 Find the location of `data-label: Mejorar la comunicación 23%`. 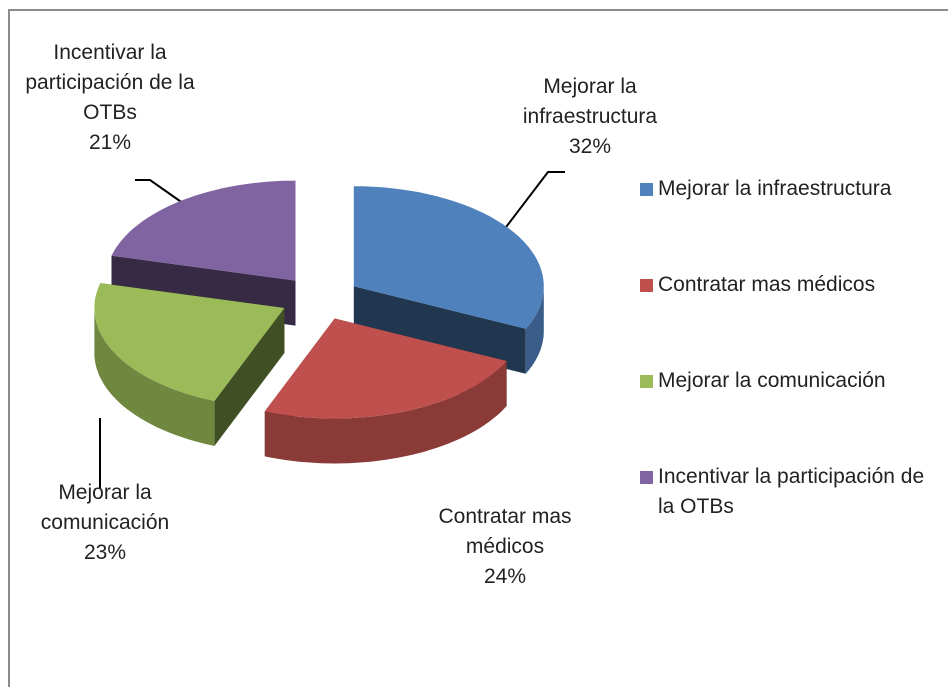

data-label: Mejorar la comunicación 23% is located at coordinates (105, 523).